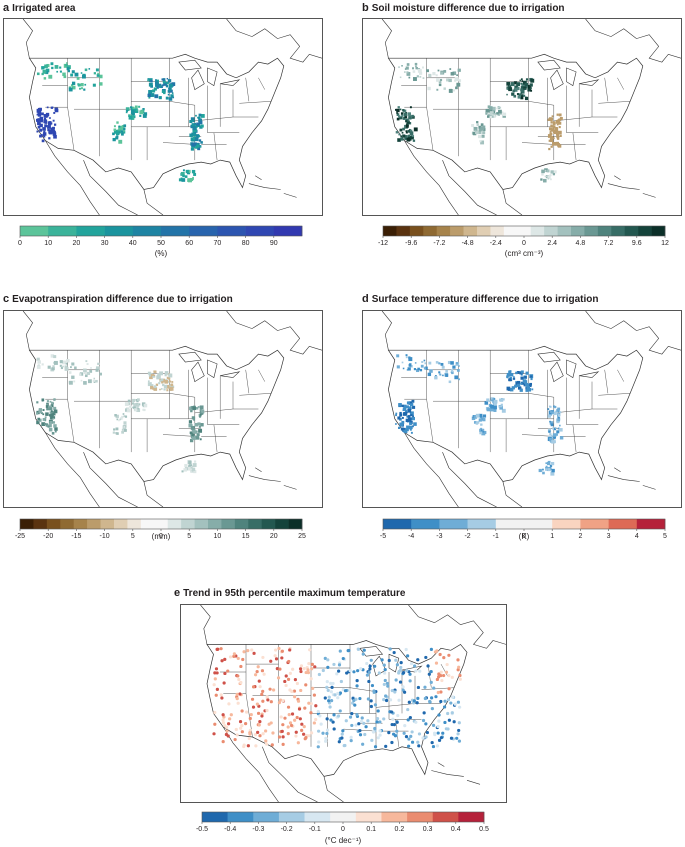 This screenshot has height=847, width=685. Describe the element at coordinates (524, 243) in the screenshot. I see `colorbar-b-tick-label: 0` at that location.